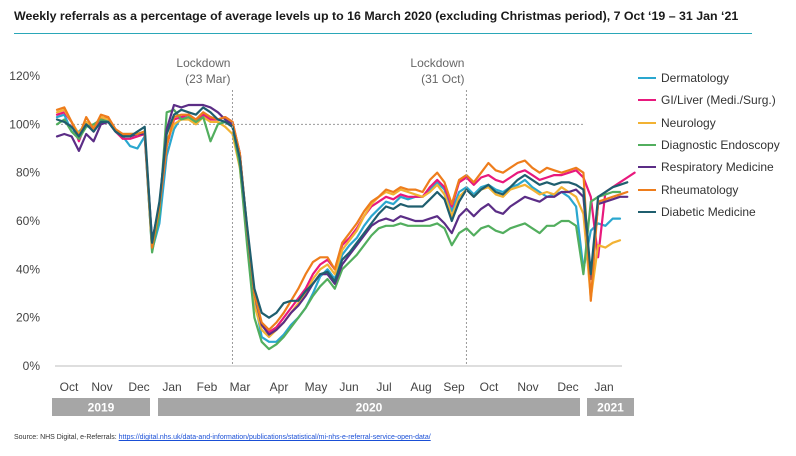  Describe the element at coordinates (240, 387) in the screenshot. I see `x-tick-label: Mar` at that location.